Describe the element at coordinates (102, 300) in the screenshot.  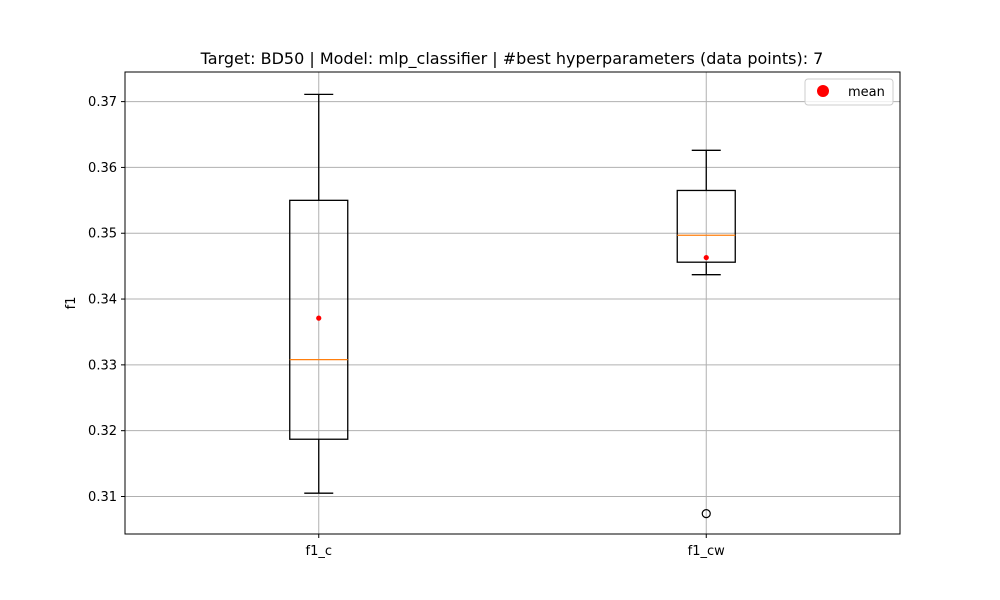
I see `y-tick-label: 0.34` at that location.